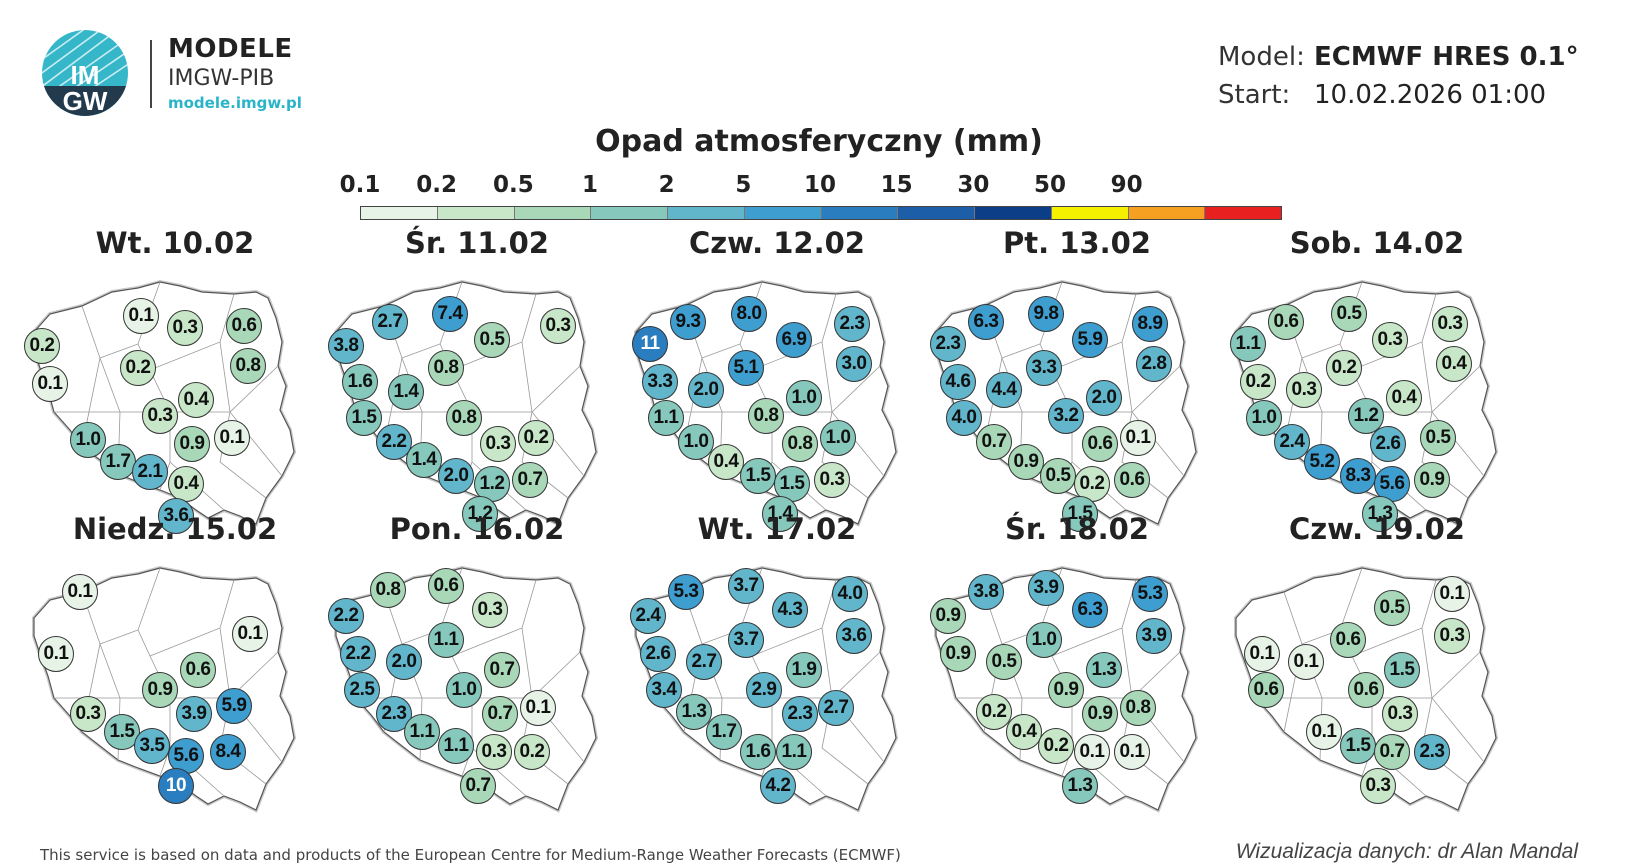 The height and width of the screenshot is (868, 1638). I want to click on precipitation-value-marker: 9.3, so click(688, 322).